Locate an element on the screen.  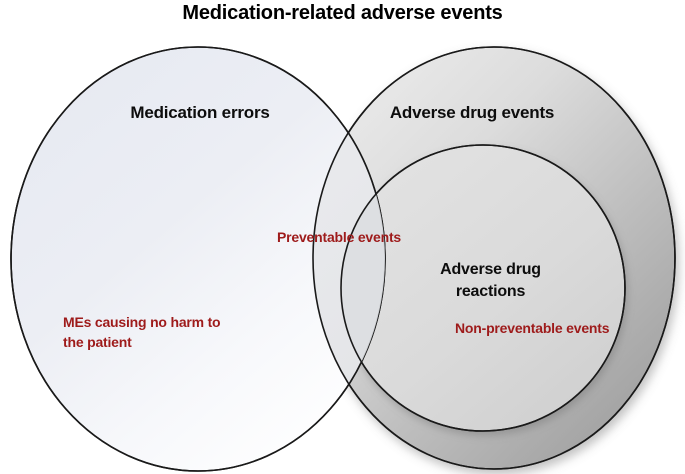
label-adverse-drug-events: Adverse drug events is located at coordinates (472, 112).